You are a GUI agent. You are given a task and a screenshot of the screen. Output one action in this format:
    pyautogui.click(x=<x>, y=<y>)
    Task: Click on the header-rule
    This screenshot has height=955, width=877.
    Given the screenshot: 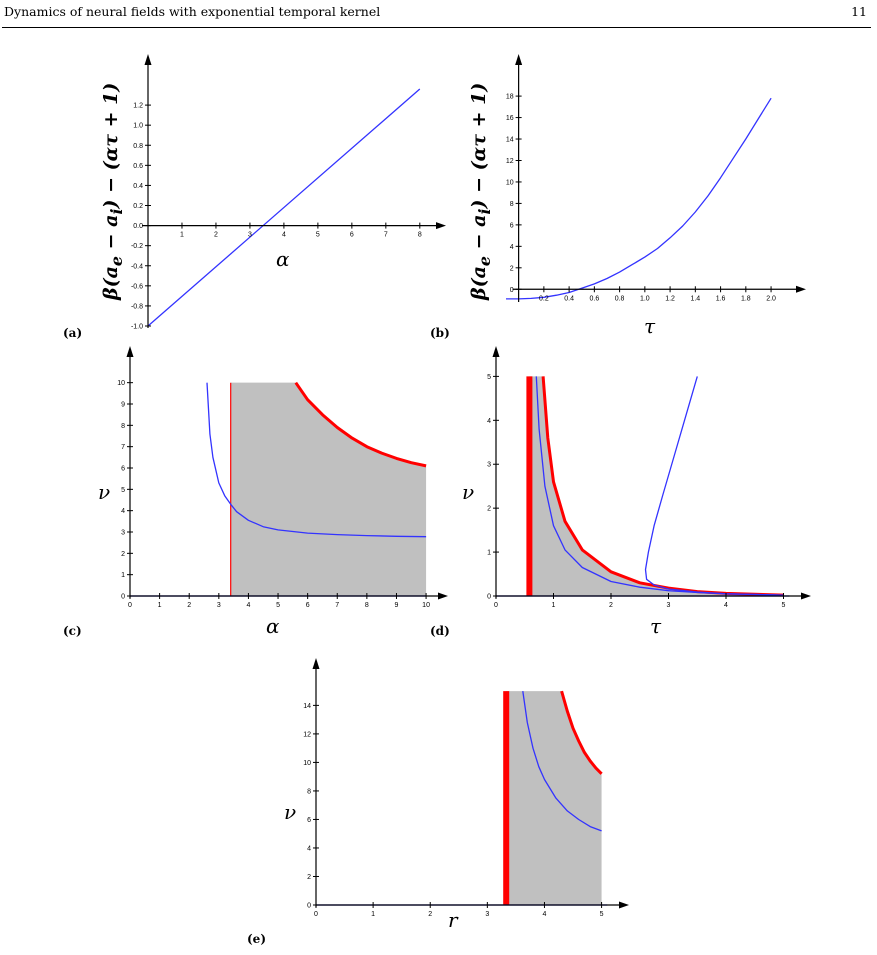 What is the action you would take?
    pyautogui.click(x=436, y=27)
    